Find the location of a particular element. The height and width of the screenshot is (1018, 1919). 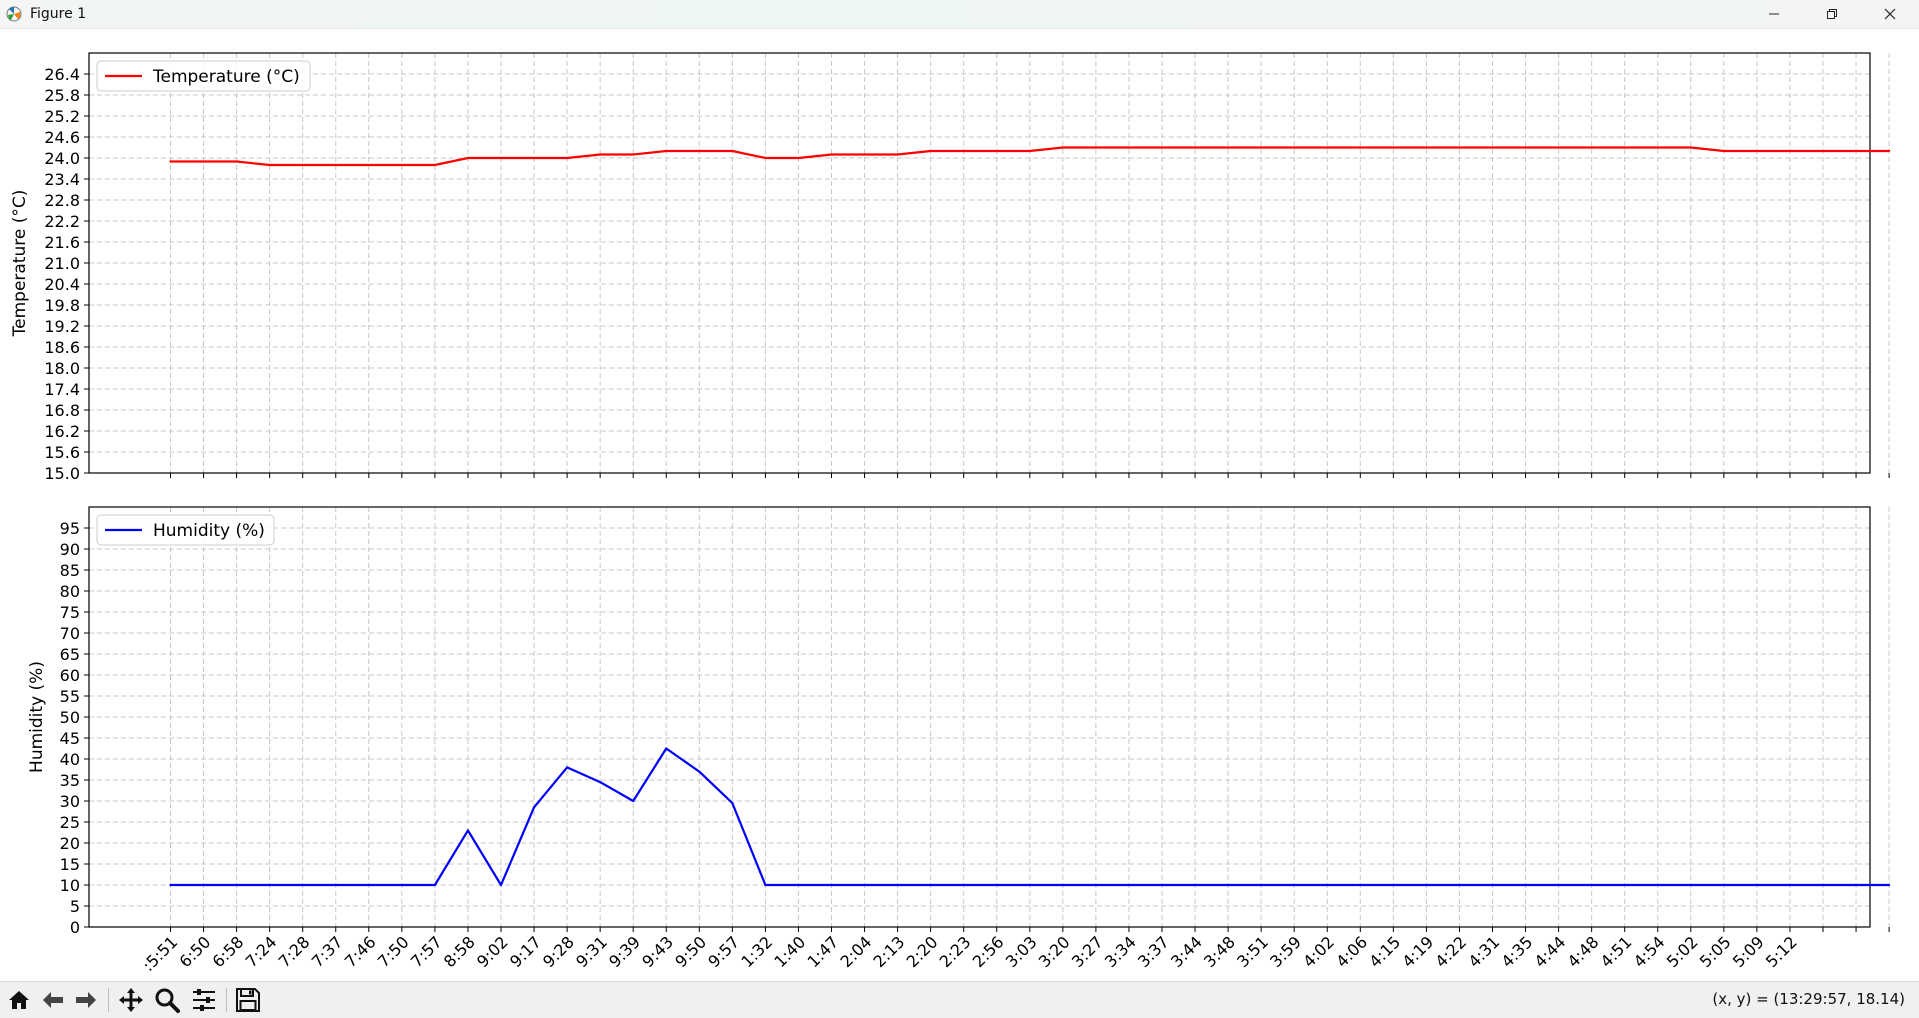

humidity-y-axis-label: Humidity (%) is located at coordinates (37, 717).